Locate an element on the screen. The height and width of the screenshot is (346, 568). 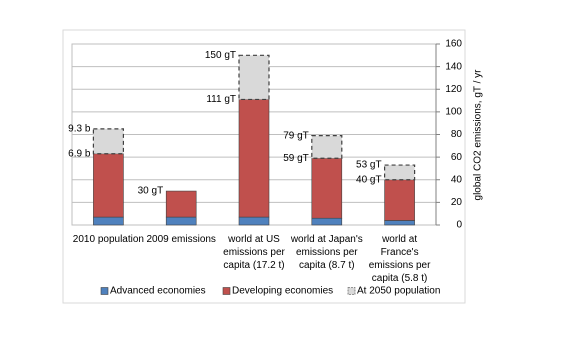
total-label: 53 gT is located at coordinates (369, 165).